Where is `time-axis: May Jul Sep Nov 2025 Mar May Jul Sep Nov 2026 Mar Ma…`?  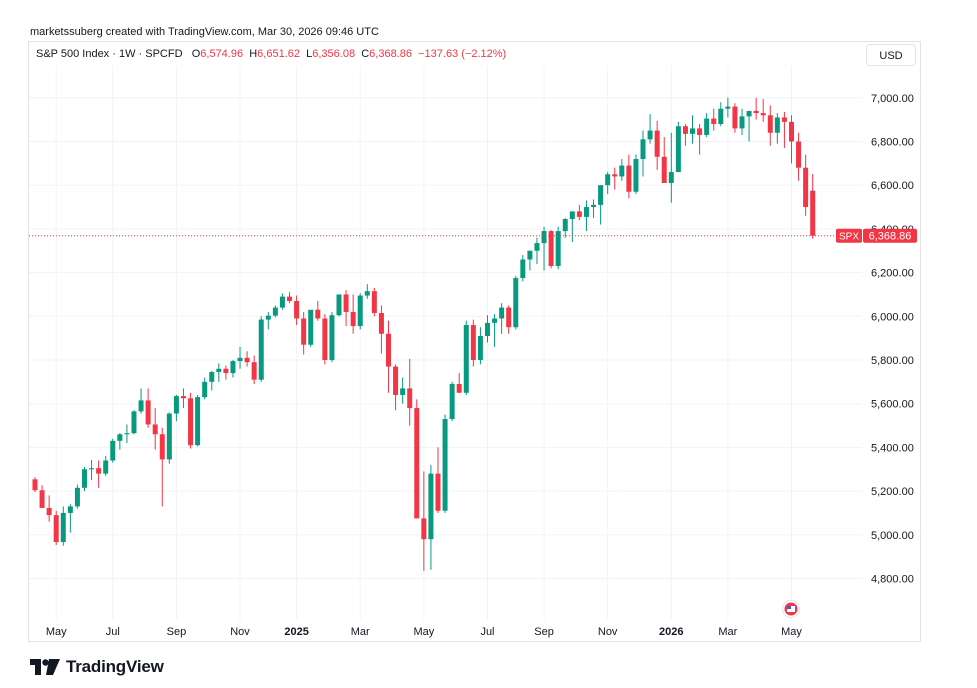 time-axis: May Jul Sep Nov 2025 Mar May Jul Sep Nov 2026 Mar Ma… is located at coordinates (424, 632).